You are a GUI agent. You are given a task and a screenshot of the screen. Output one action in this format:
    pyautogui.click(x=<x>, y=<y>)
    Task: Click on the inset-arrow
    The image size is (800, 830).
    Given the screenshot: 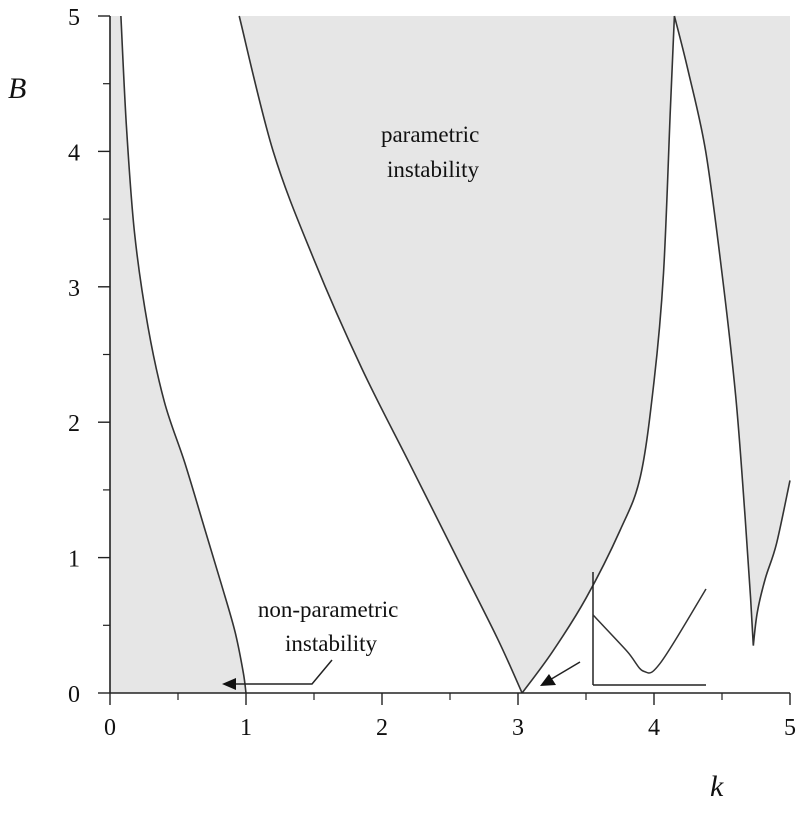 What is the action you would take?
    pyautogui.click(x=560, y=673)
    